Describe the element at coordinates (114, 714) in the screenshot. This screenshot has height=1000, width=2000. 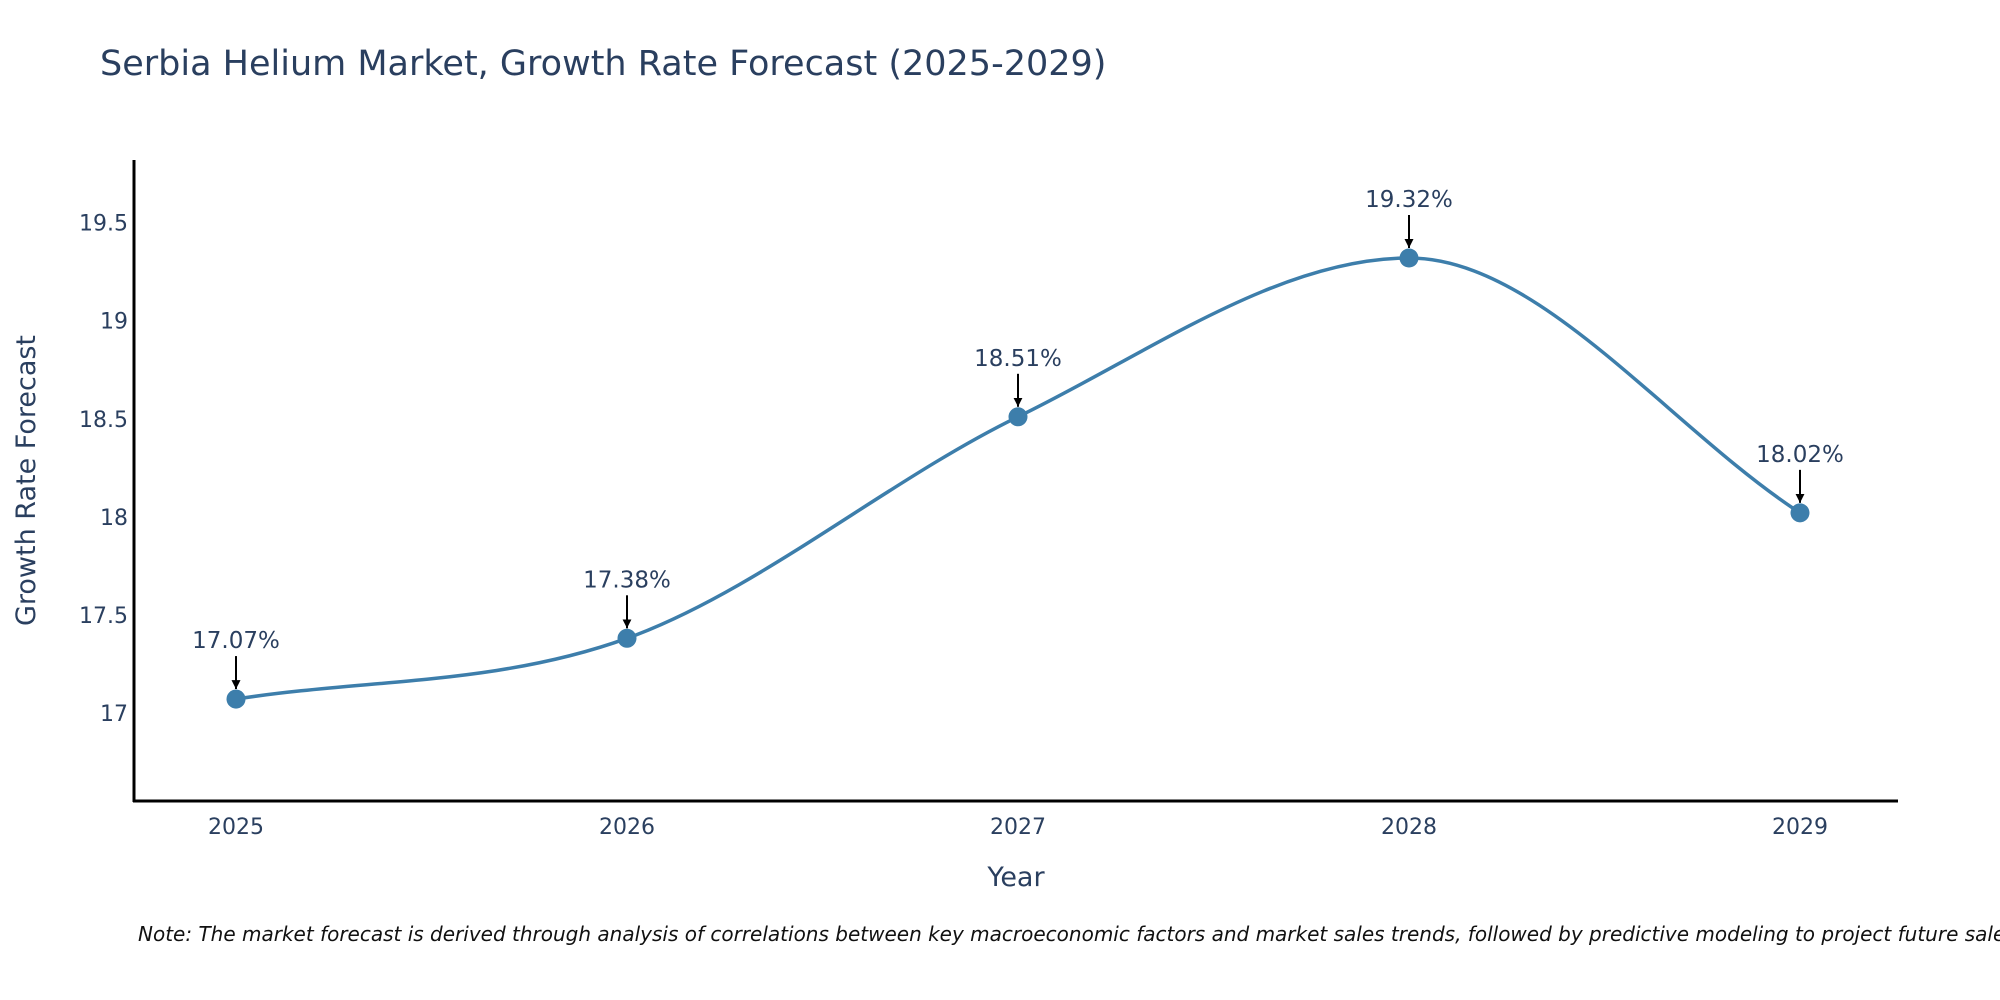
I see `y-tick-label: 17` at that location.